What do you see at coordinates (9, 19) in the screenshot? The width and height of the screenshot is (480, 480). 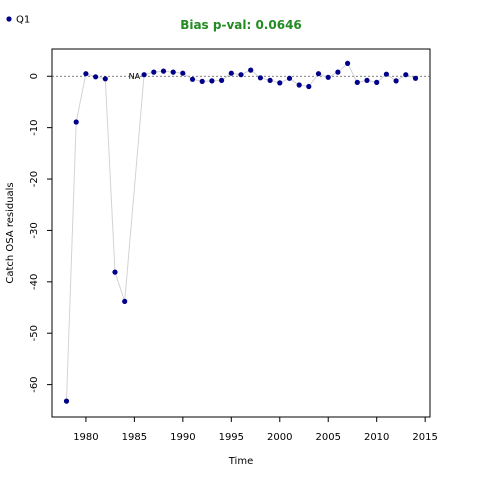 I see `legend-marker` at bounding box center [9, 19].